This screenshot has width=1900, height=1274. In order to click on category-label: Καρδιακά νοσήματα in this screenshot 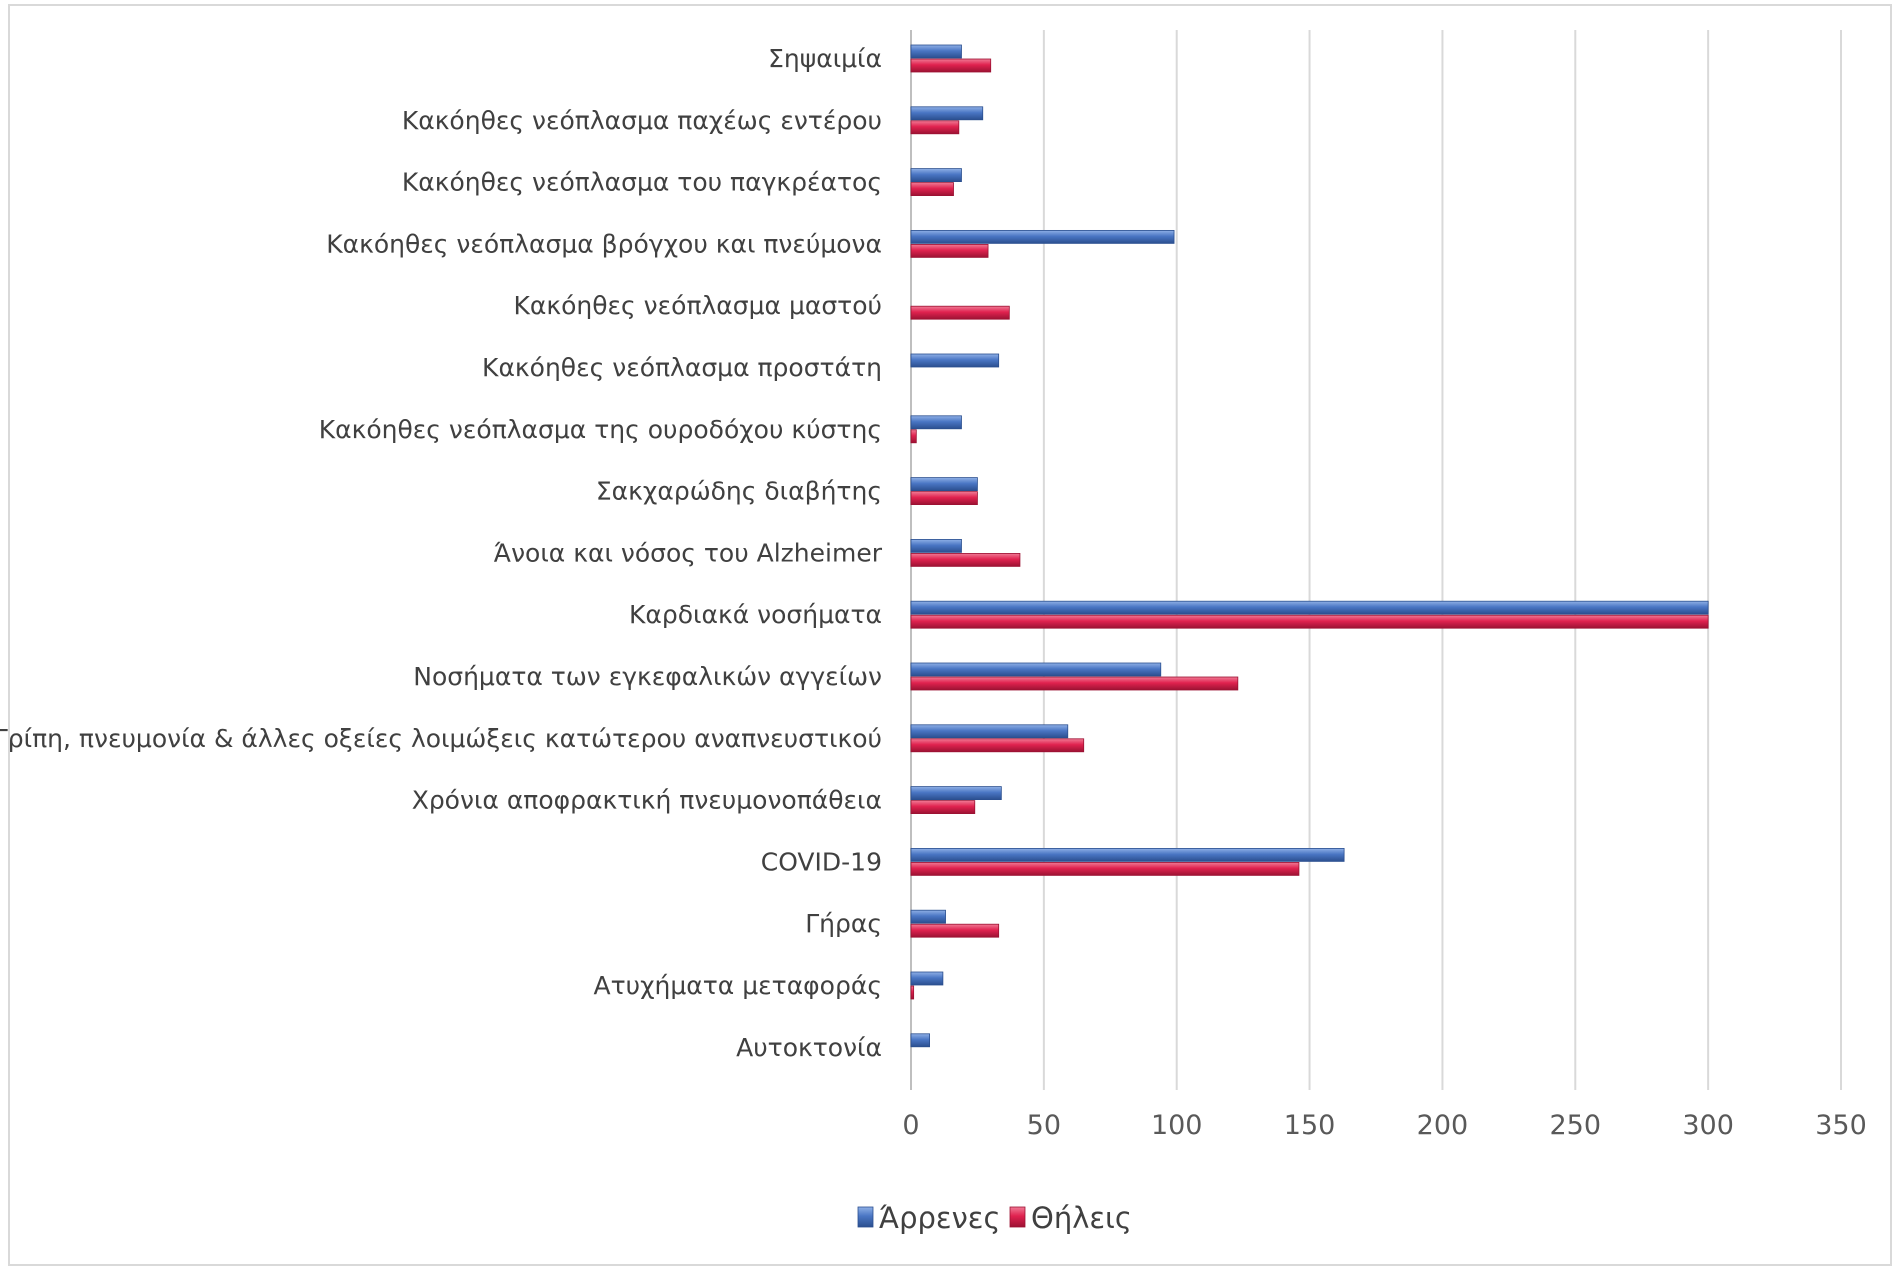, I will do `click(755, 614)`.